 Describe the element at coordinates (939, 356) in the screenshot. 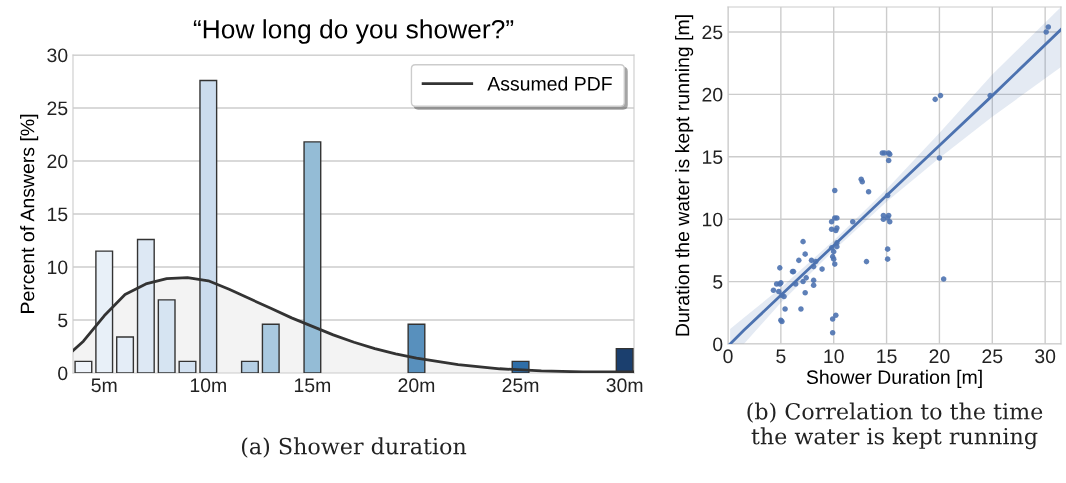

I see `x-tick-label: 20` at that location.